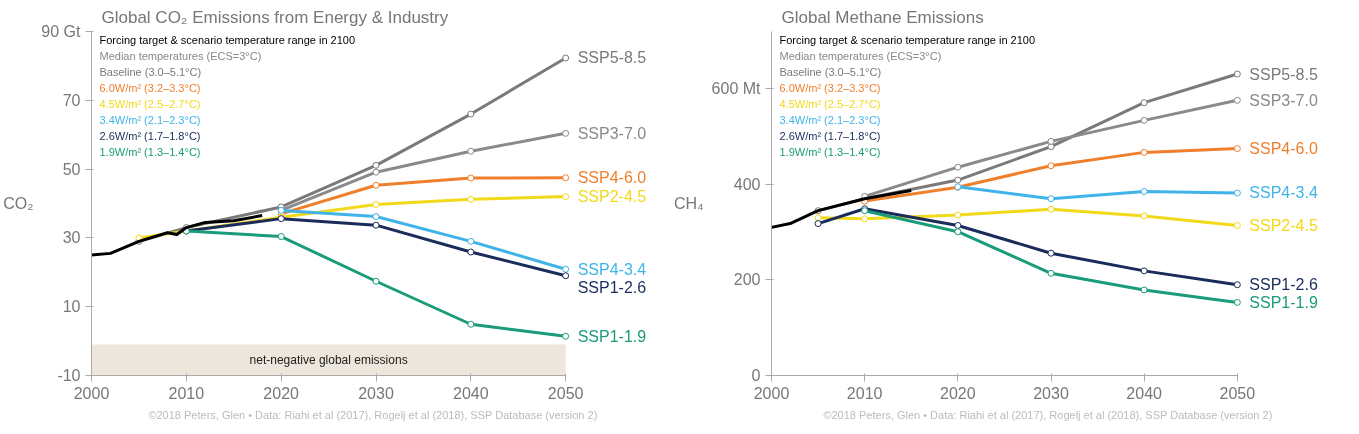 This screenshot has width=1359, height=434. What do you see at coordinates (69, 375) in the screenshot?
I see `y-tick-label: -10` at bounding box center [69, 375].